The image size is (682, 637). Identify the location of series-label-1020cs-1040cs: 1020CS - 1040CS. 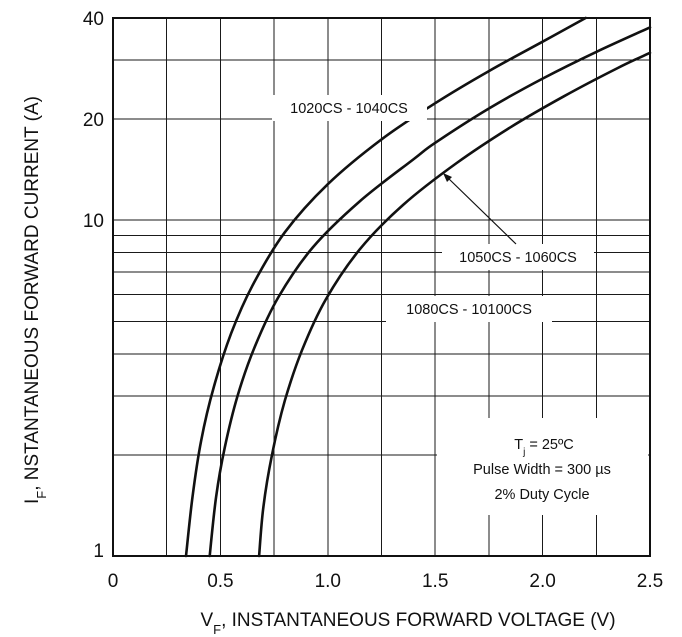
(349, 109).